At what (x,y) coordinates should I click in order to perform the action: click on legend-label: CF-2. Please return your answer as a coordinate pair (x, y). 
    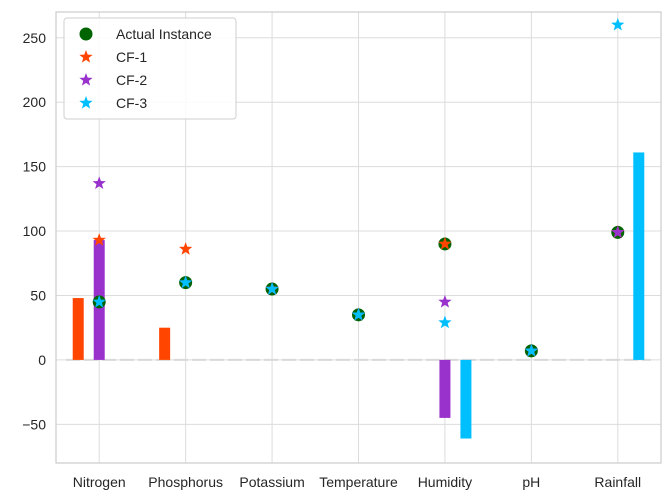
    Looking at the image, I should click on (131, 80).